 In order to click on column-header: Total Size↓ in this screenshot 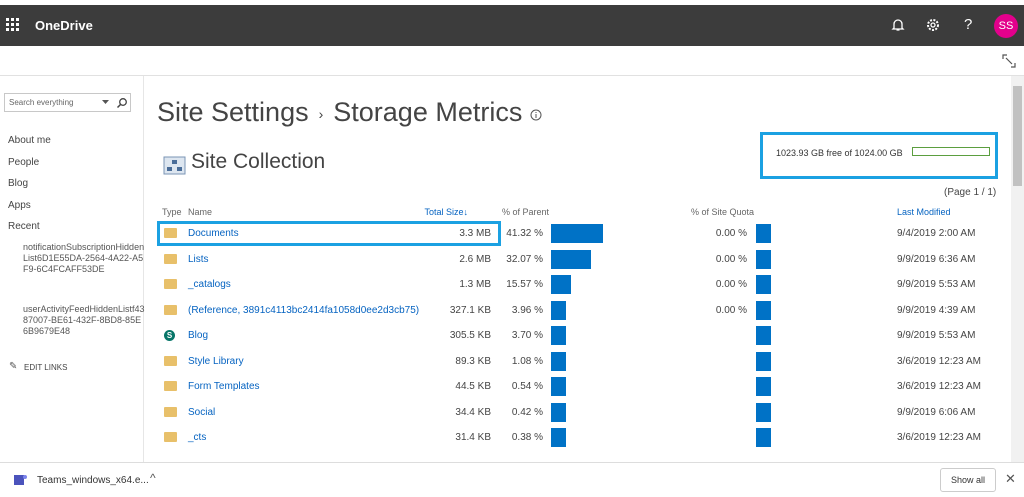, I will do `click(446, 212)`.